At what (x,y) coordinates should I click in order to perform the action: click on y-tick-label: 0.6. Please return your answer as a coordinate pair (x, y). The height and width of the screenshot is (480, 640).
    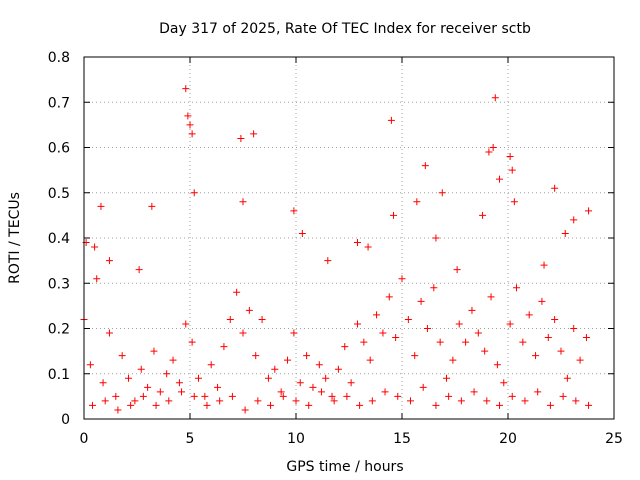
    Looking at the image, I should click on (59, 149).